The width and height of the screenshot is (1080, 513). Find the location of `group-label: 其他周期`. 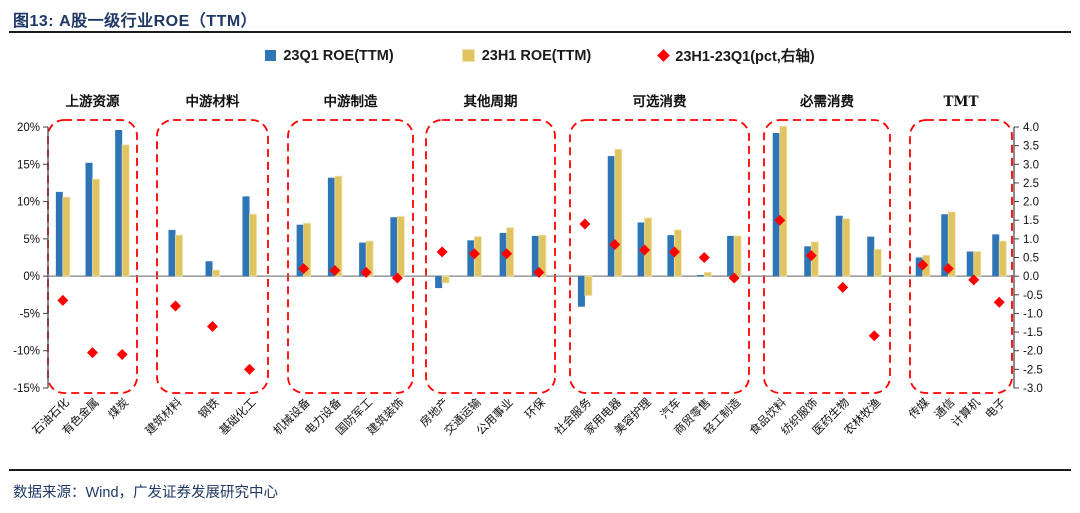

group-label: 其他周期 is located at coordinates (491, 101).